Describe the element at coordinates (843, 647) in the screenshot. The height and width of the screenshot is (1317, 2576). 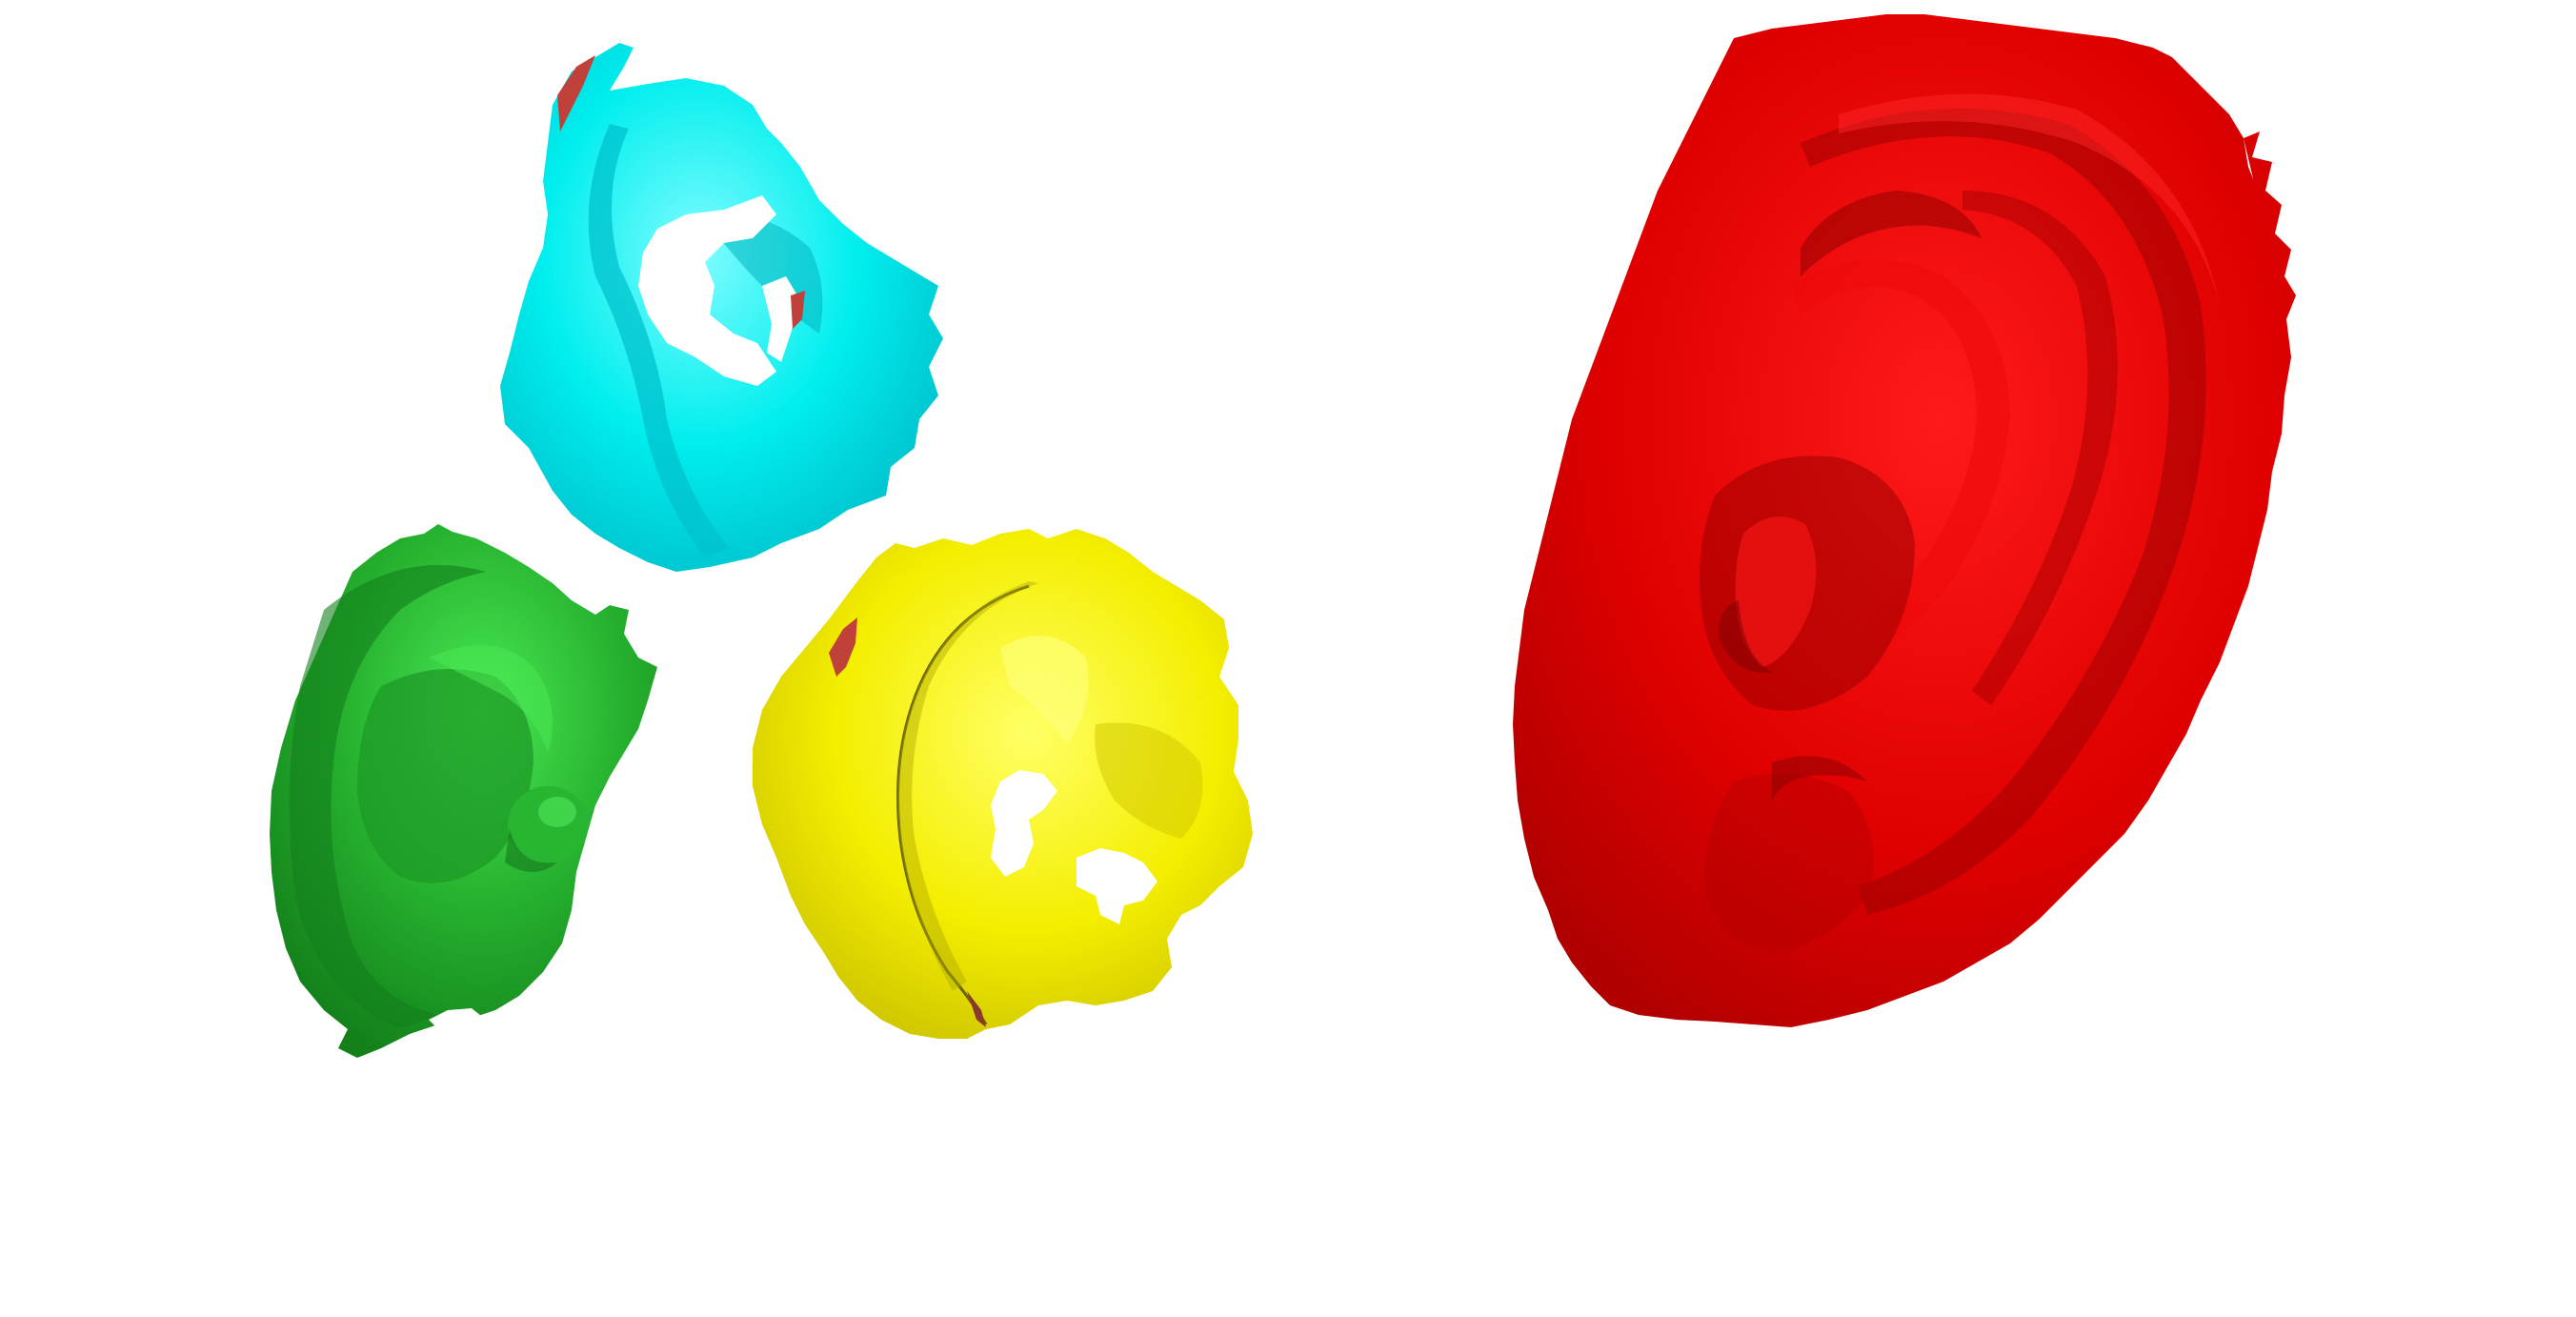
I see `yellow-overlap-patch` at that location.